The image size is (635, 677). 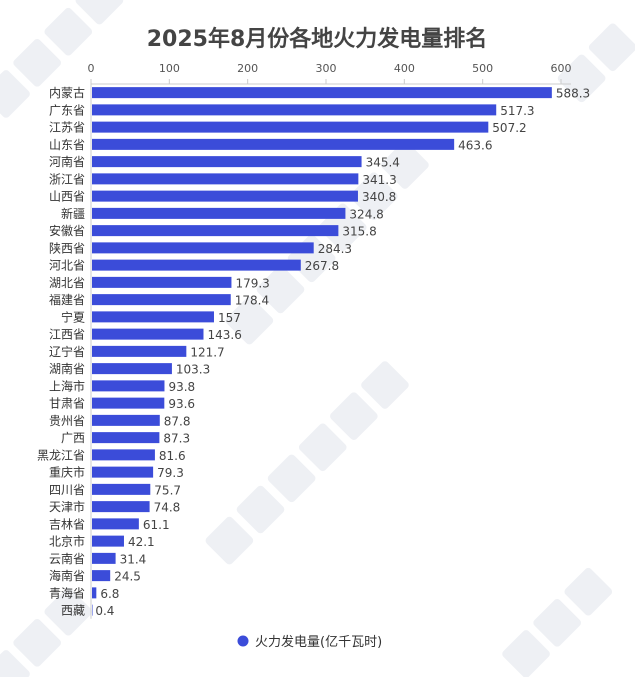 I want to click on y-tick-label: 甘肃省, so click(x=67, y=404).